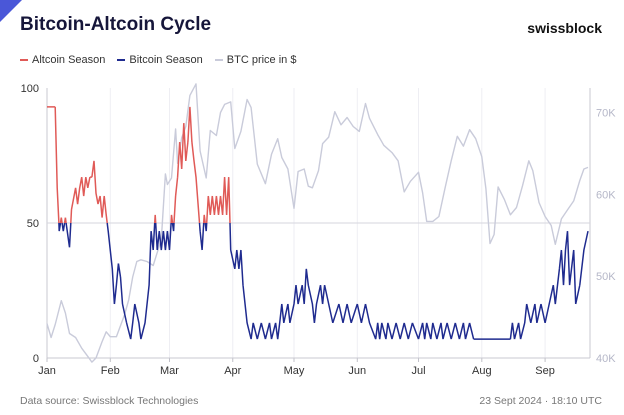 This screenshot has height=415, width=624. I want to click on x-tick-label-mar: Mar, so click(169, 371).